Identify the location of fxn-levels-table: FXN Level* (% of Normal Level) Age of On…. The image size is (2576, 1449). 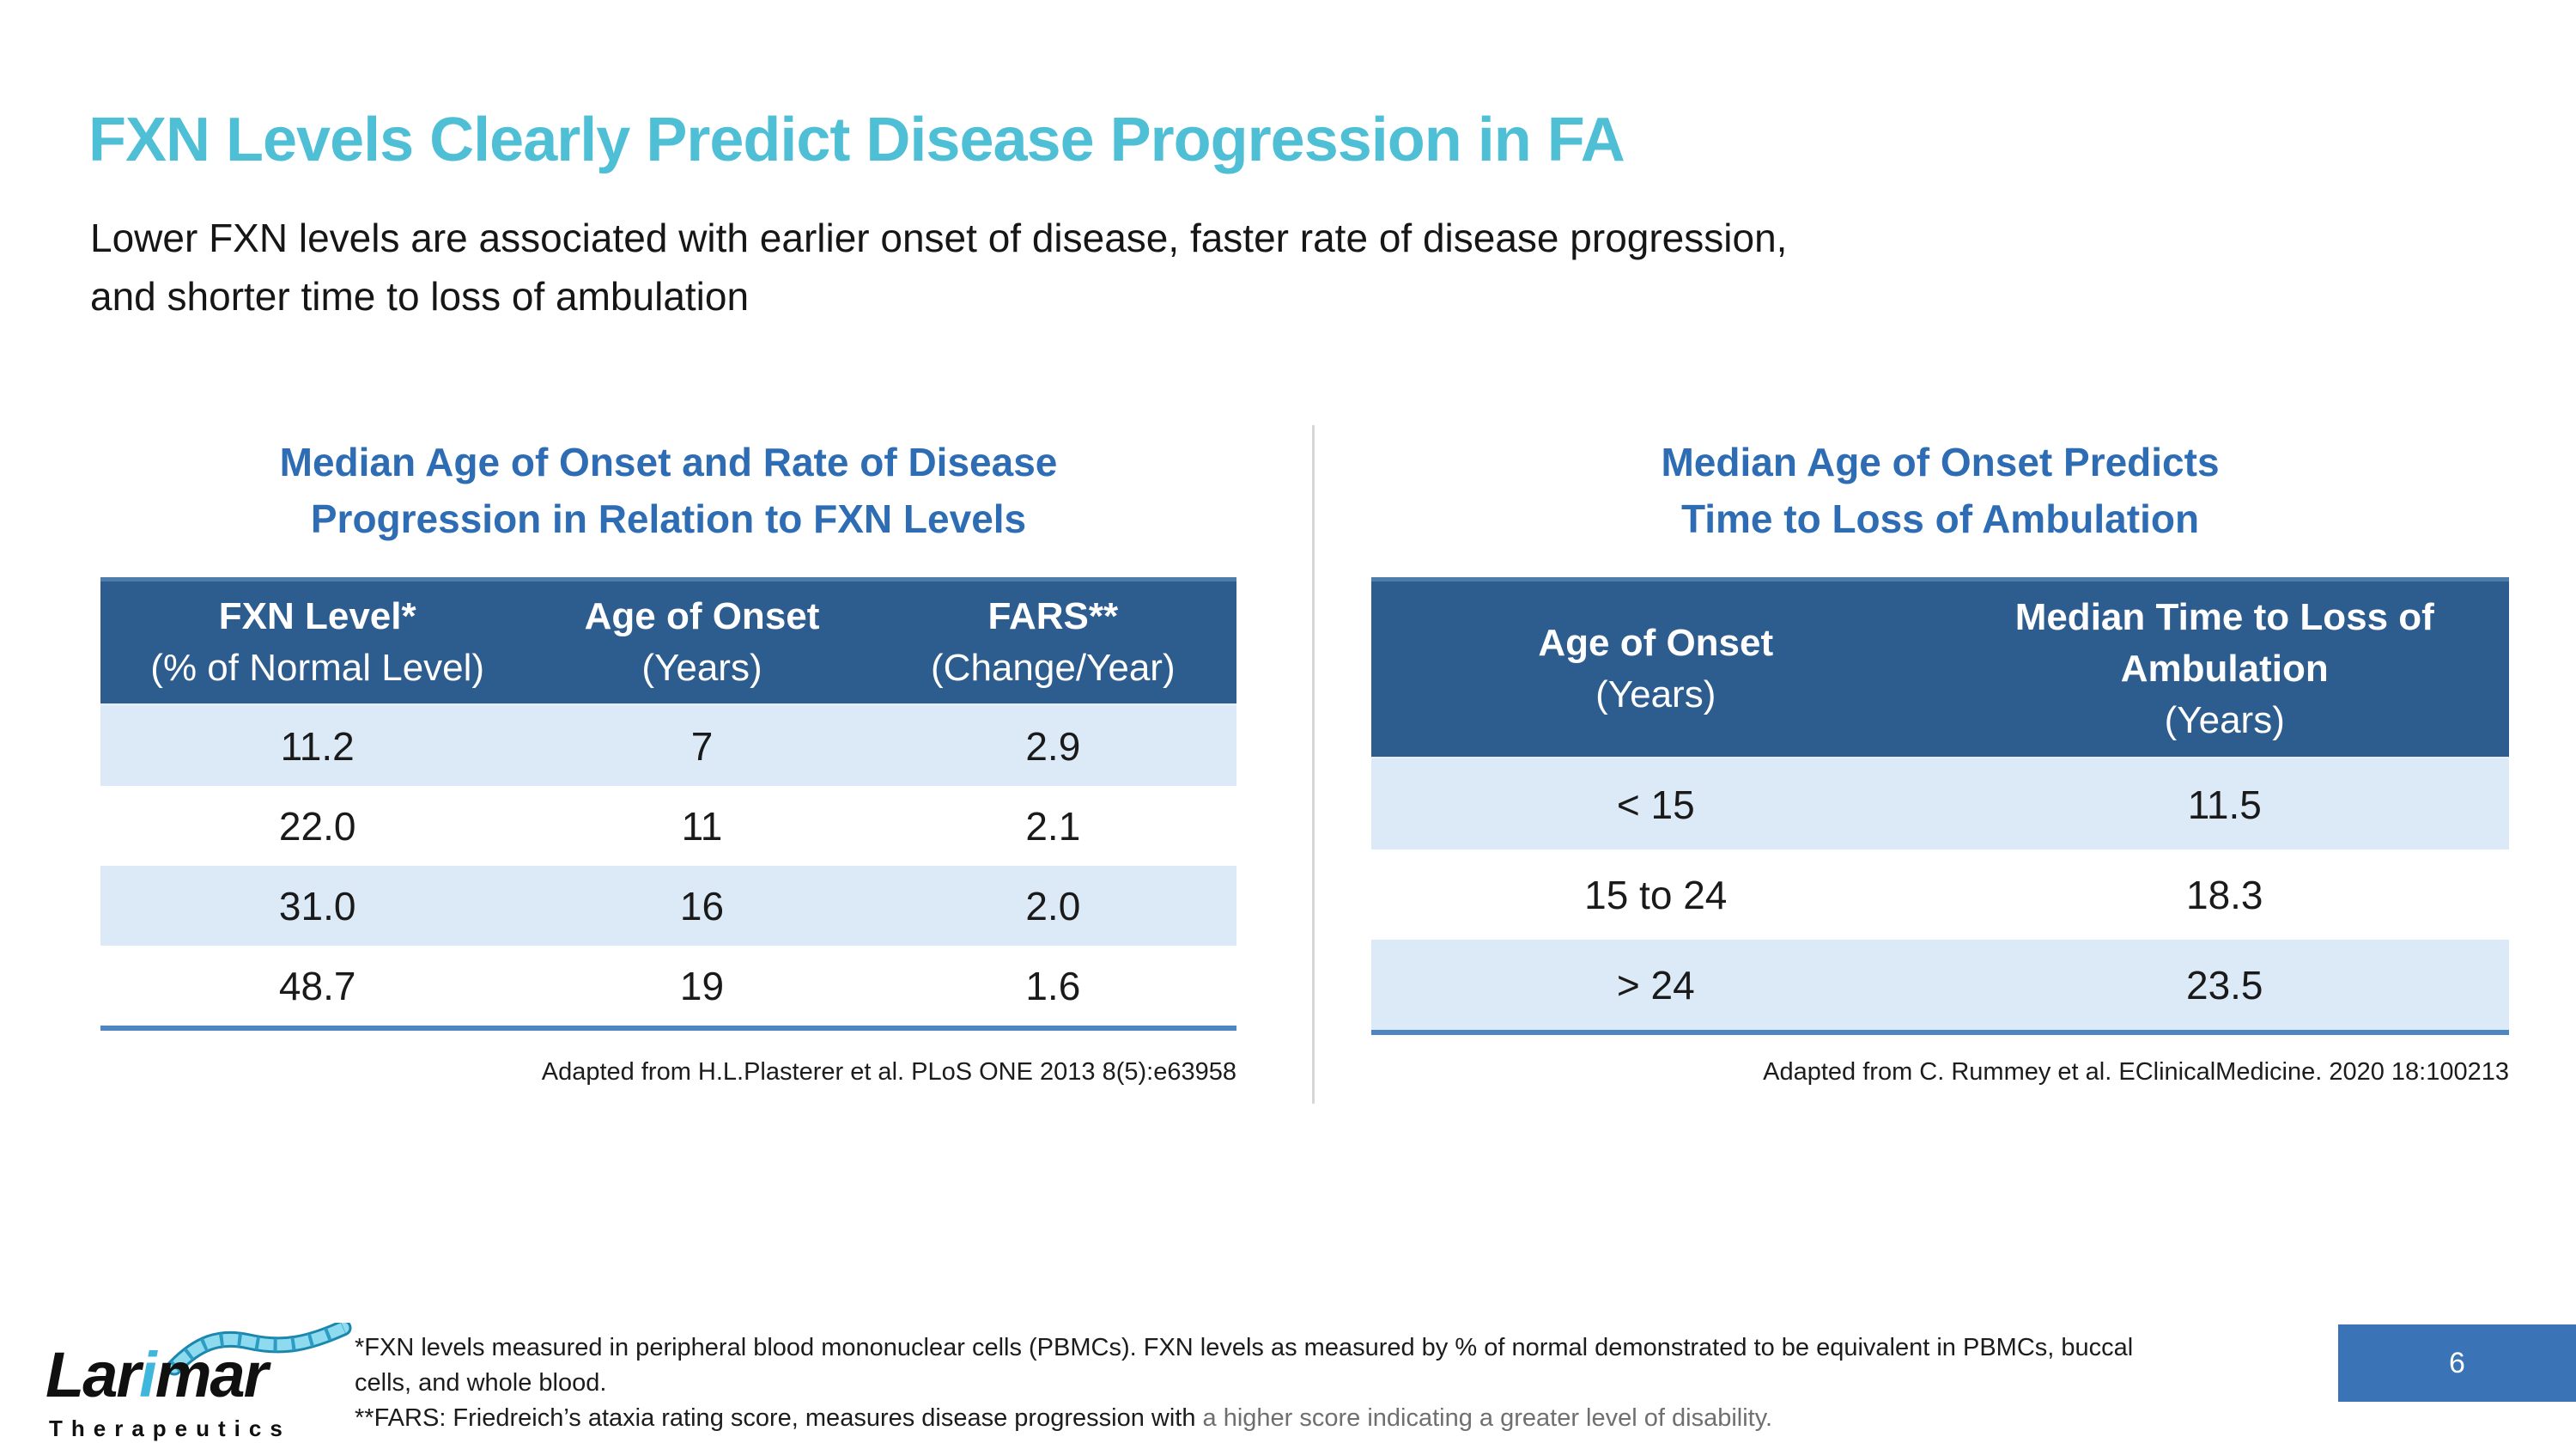
(668, 804).